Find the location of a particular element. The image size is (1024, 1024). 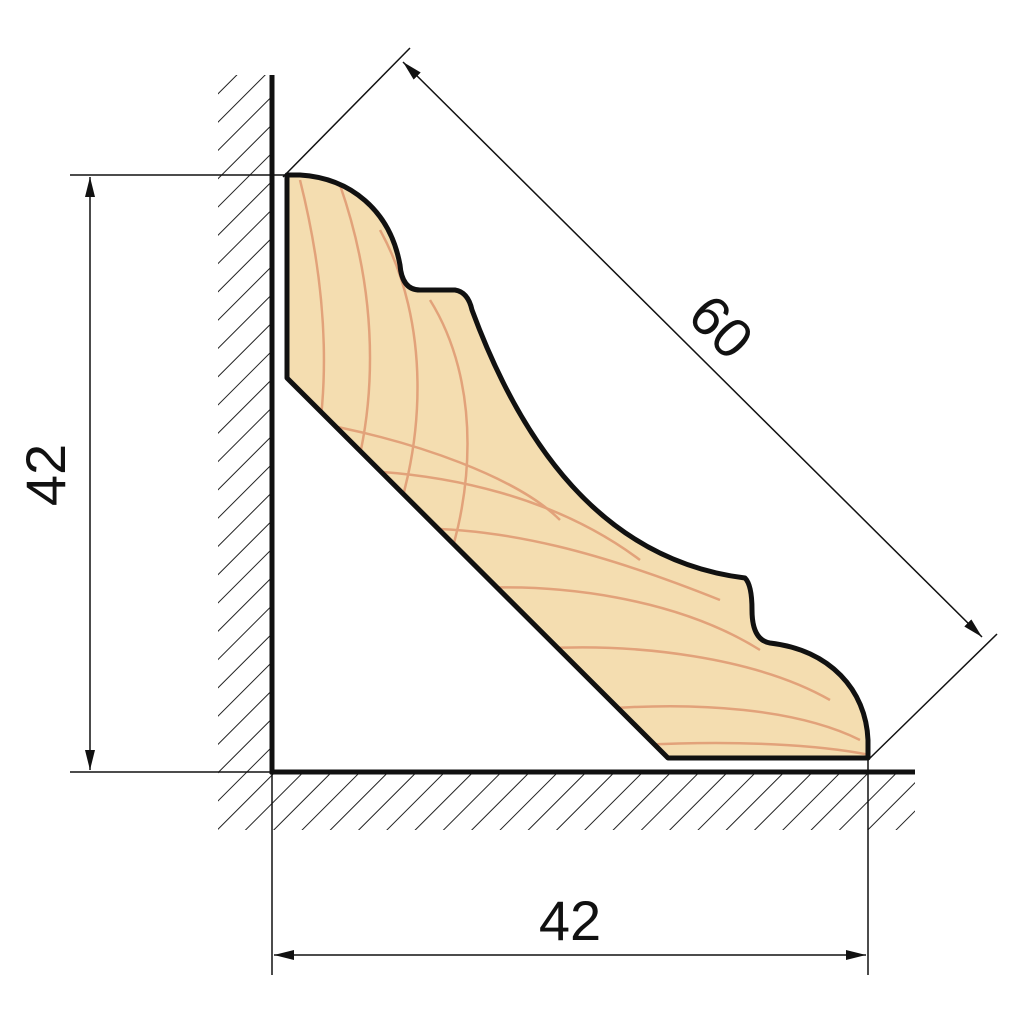

height-label: 42 is located at coordinates (45, 475).